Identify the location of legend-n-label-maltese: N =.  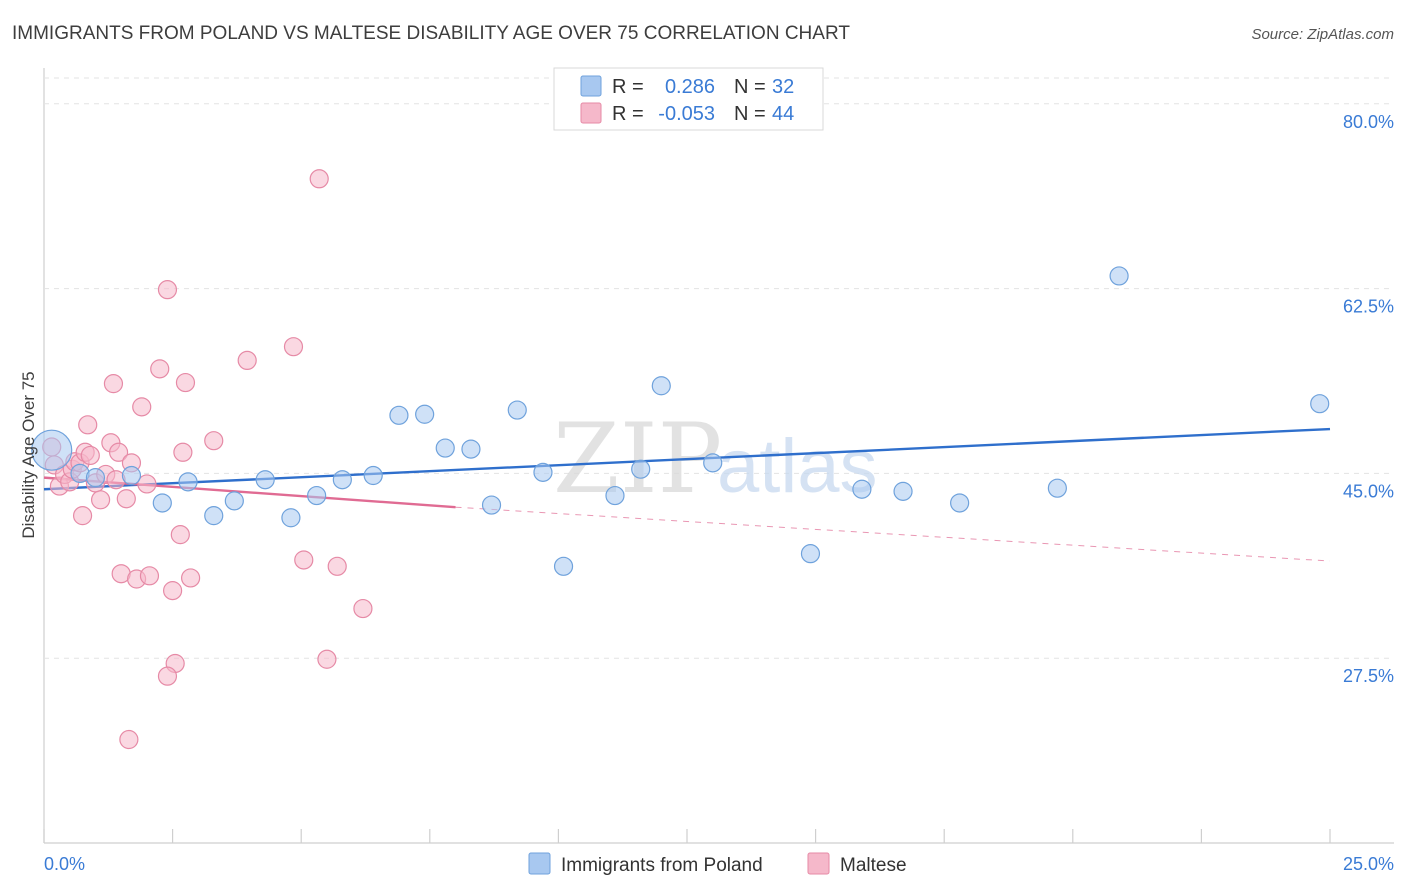
(750, 114).